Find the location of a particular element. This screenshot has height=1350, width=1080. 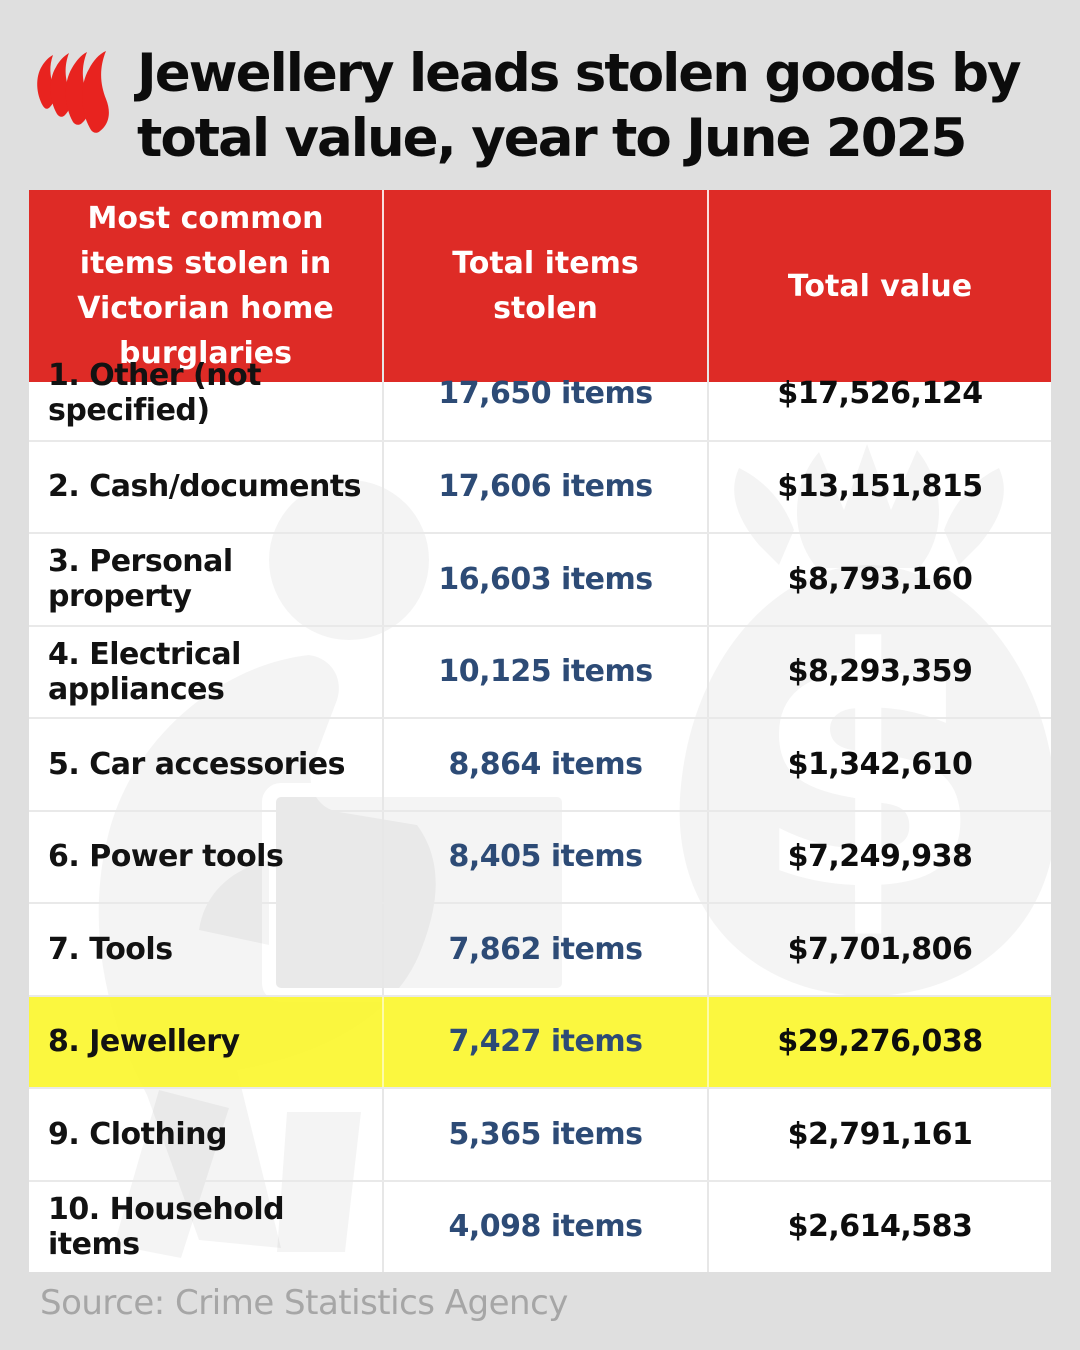

table-row: 6. Power tools 8,405 items $7,249,938 is located at coordinates (540, 855).